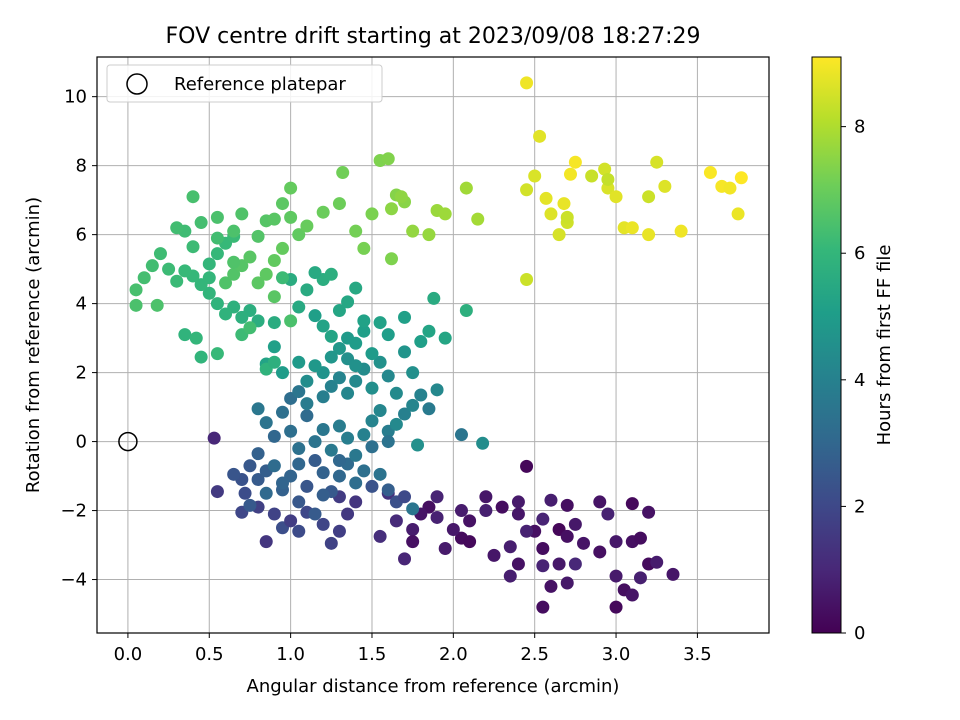  What do you see at coordinates (853, 380) in the screenshot?
I see `colorbar-ticks: 0 2 4 6 8` at bounding box center [853, 380].